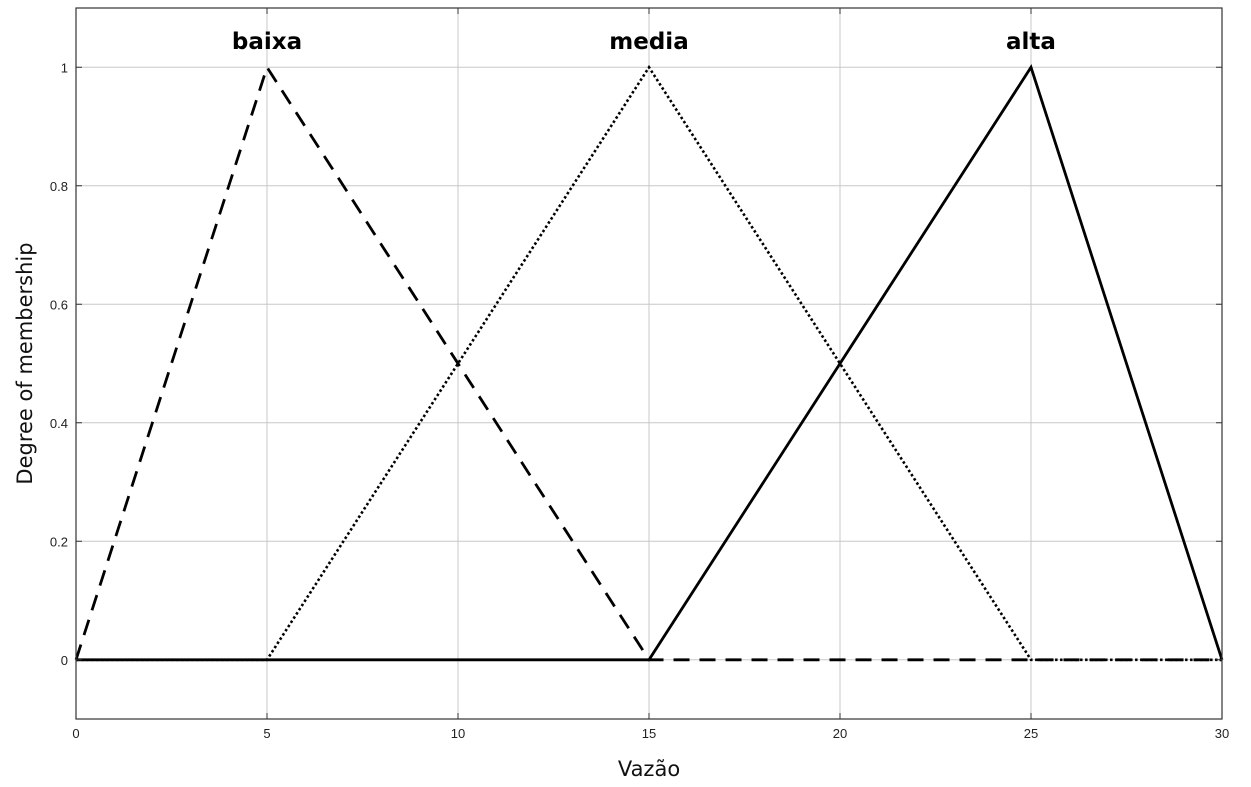 The height and width of the screenshot is (787, 1251). What do you see at coordinates (1031, 42) in the screenshot?
I see `series-label-alta: alta` at bounding box center [1031, 42].